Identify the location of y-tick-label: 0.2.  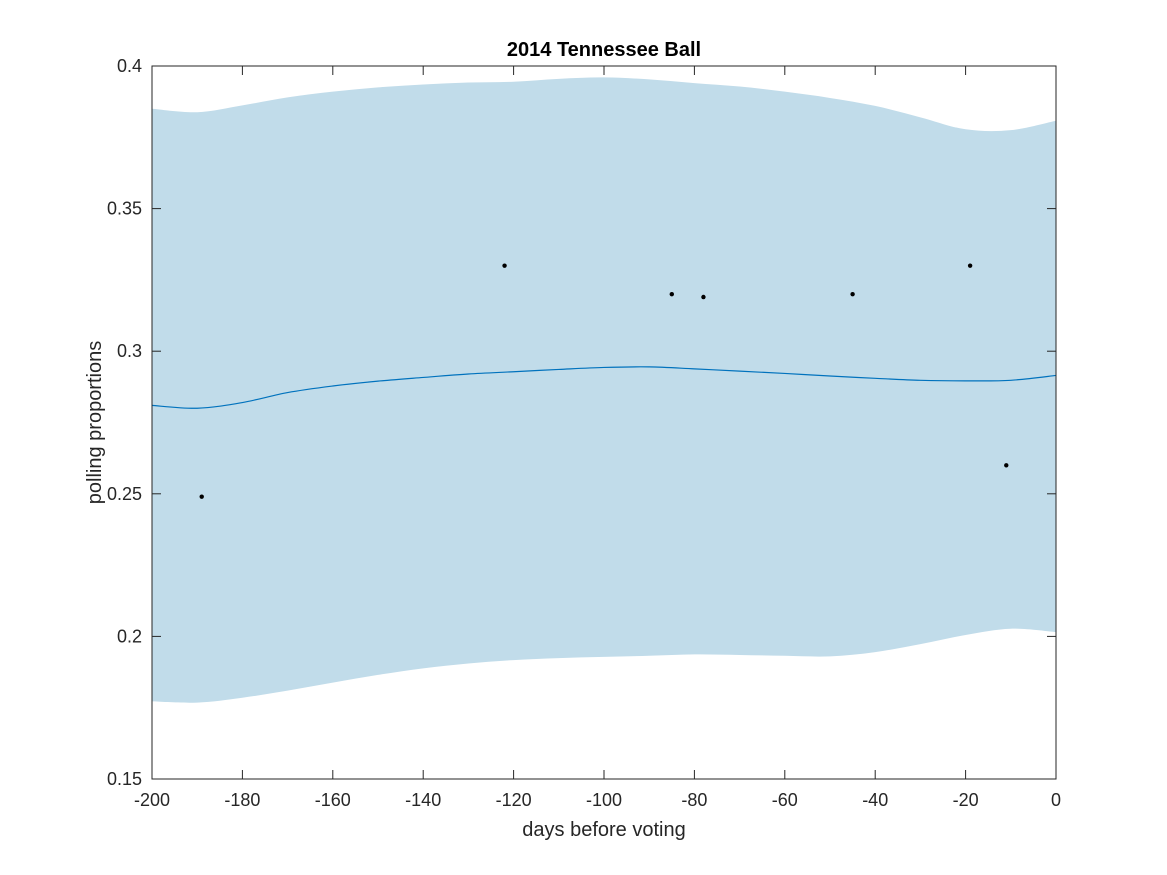
(129, 636).